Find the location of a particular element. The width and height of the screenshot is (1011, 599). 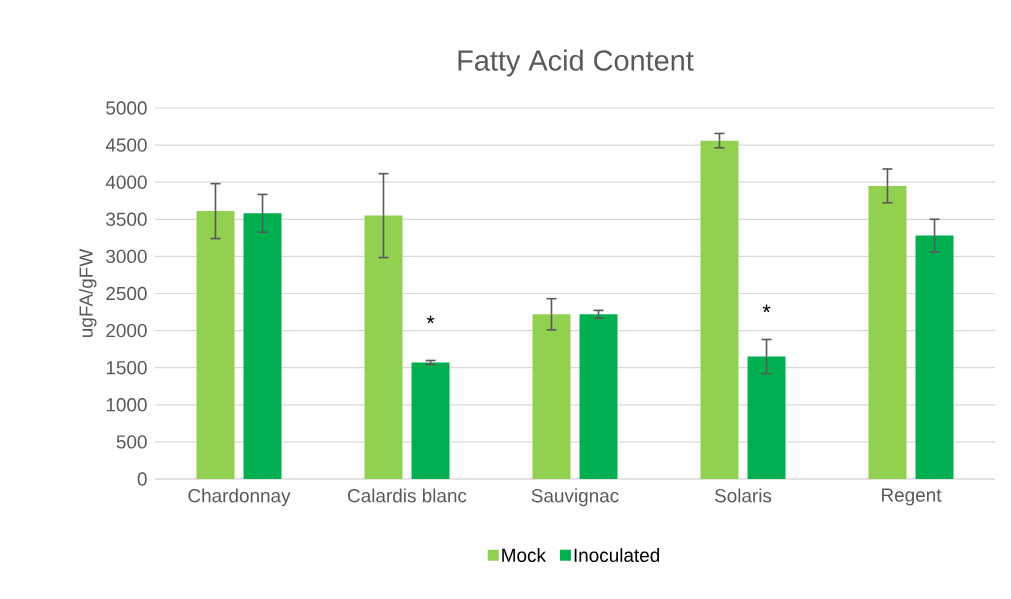

y-tick-label: 1500 is located at coordinates (126, 367).